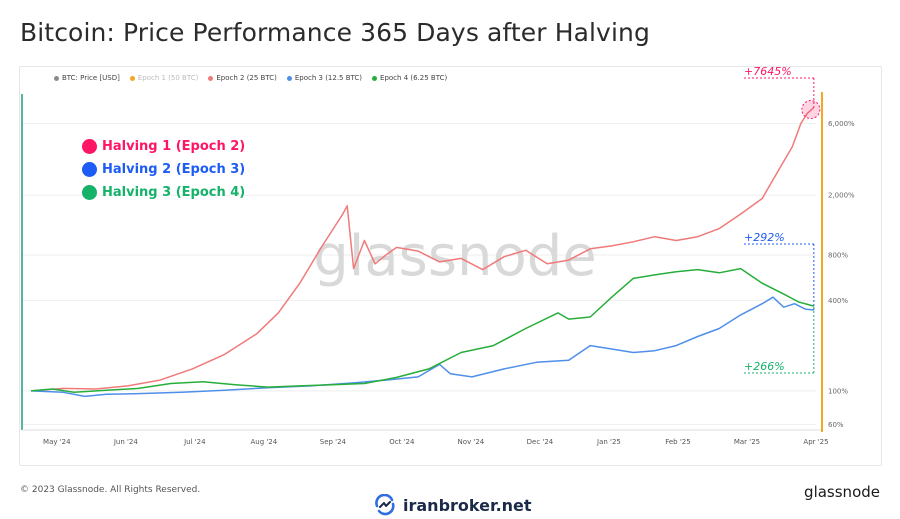 The width and height of the screenshot is (900, 519). I want to click on annotation-label: +7645%, so click(768, 71).